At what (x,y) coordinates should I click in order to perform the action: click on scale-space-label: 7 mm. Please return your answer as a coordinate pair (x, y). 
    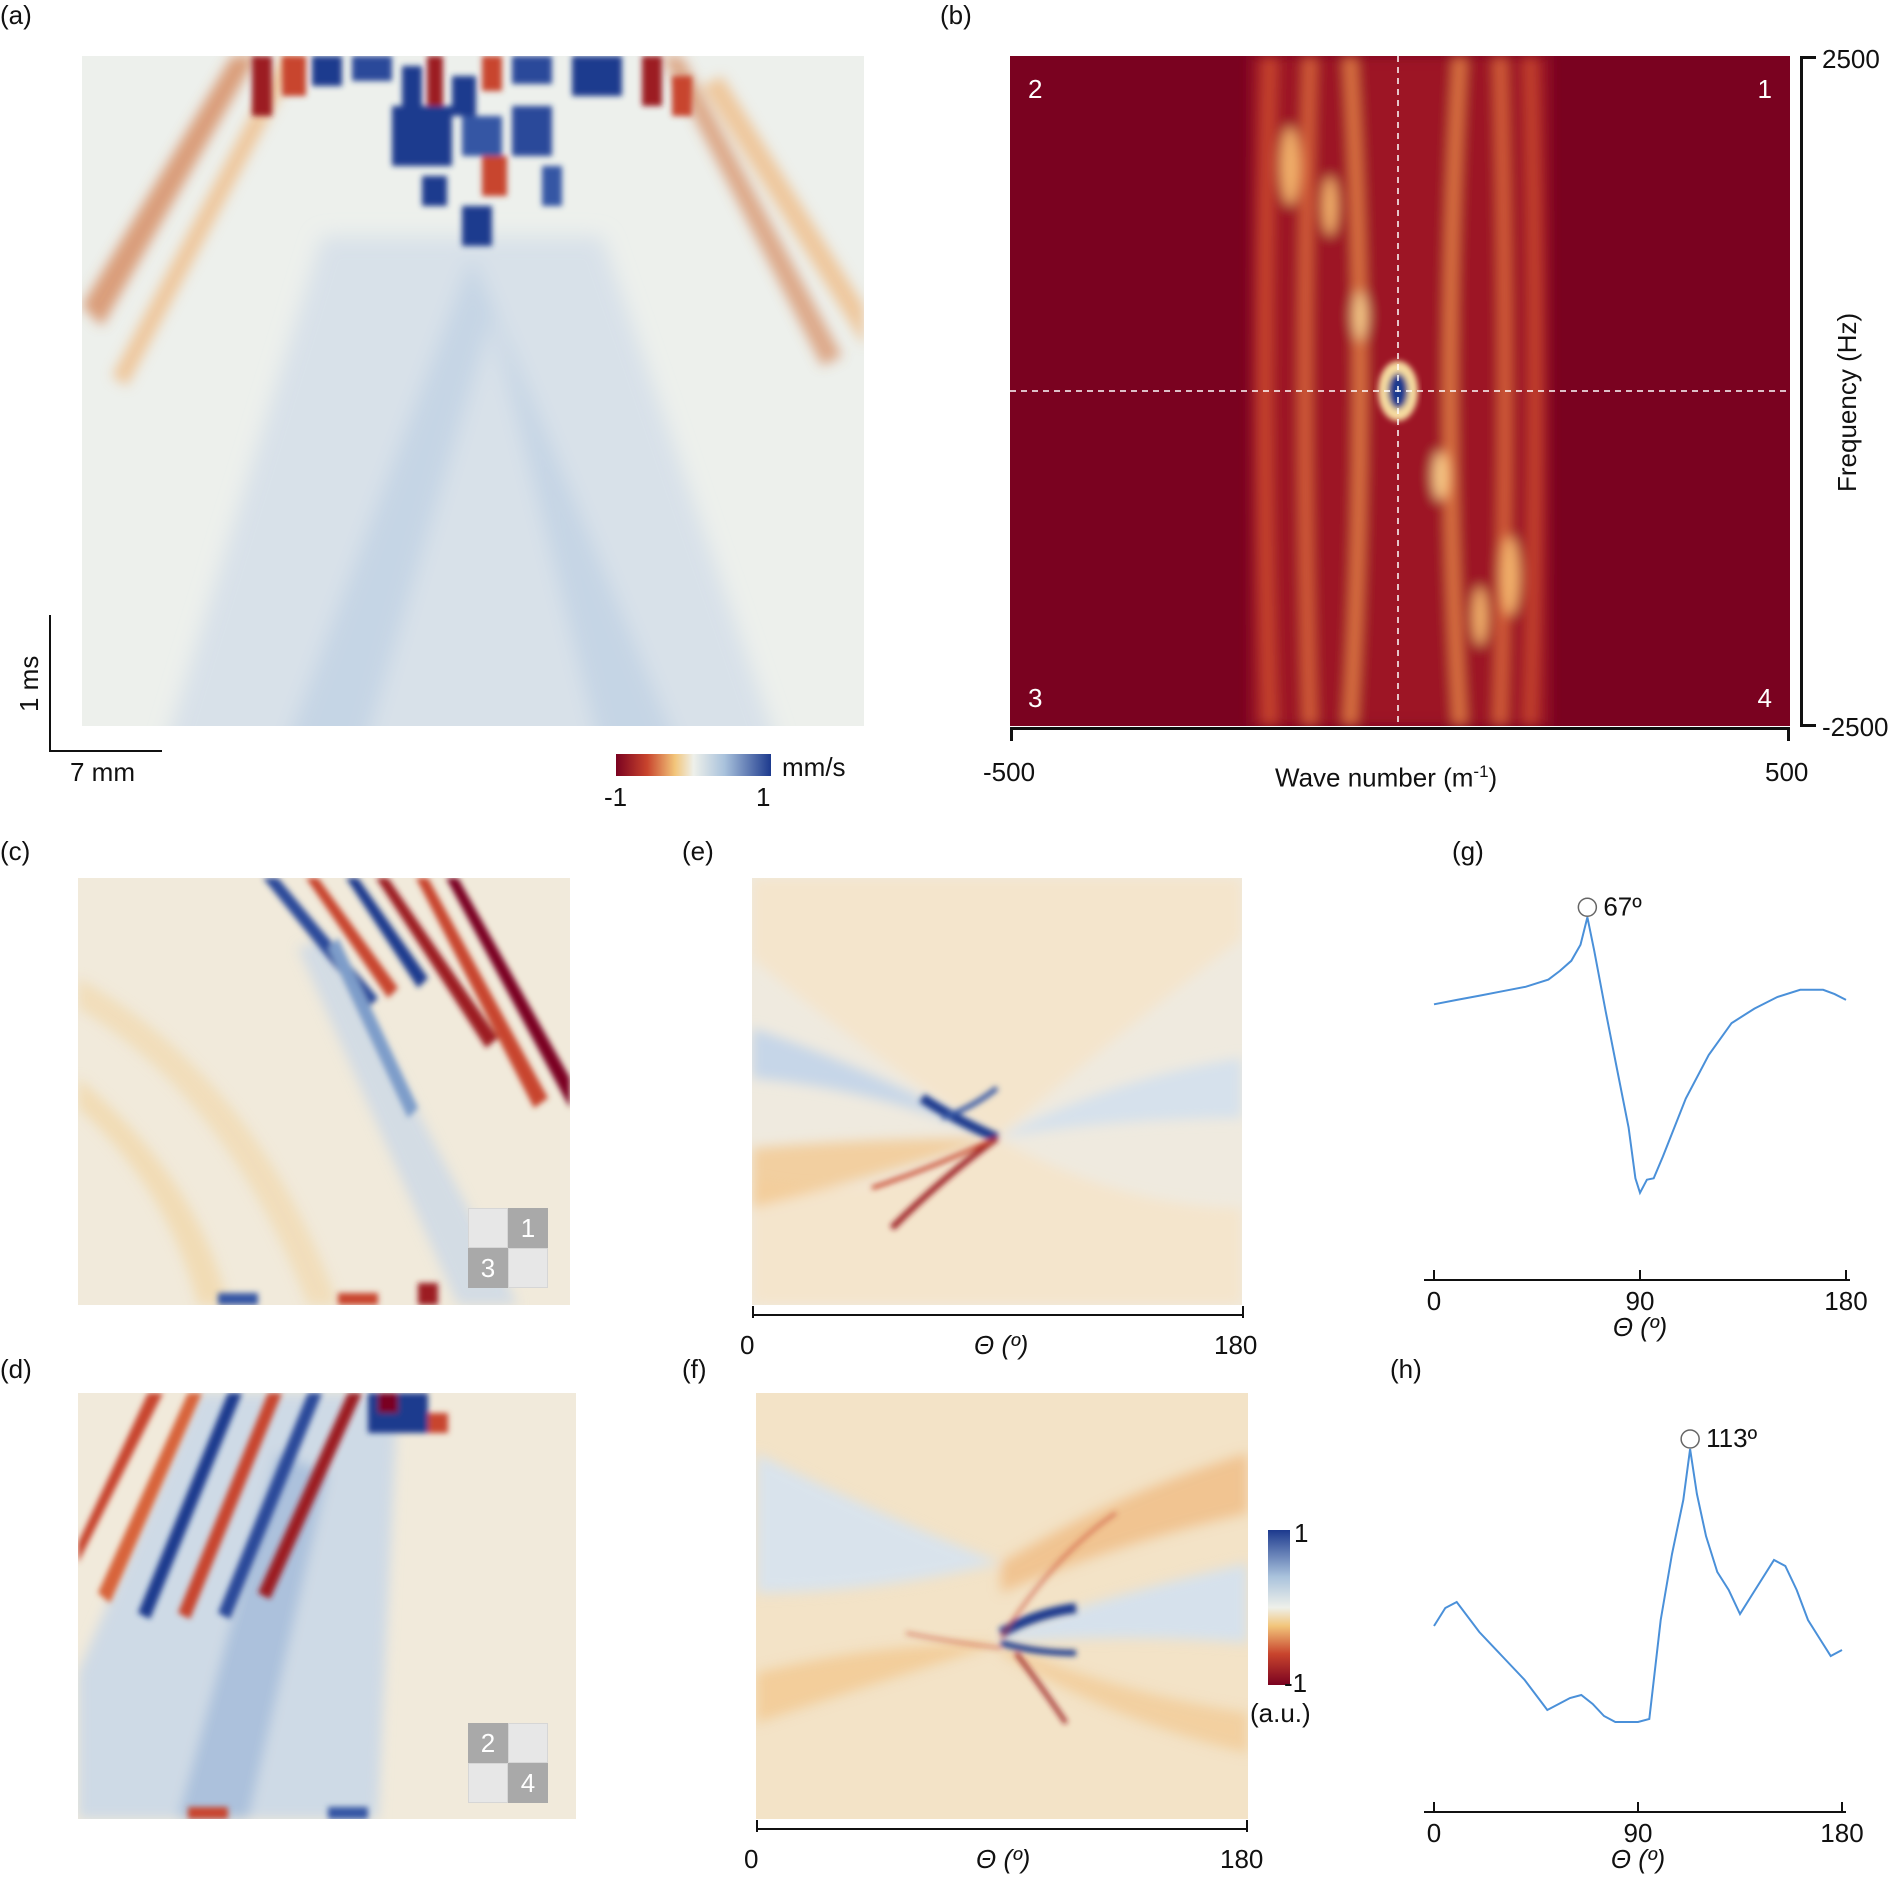
    Looking at the image, I should click on (102, 772).